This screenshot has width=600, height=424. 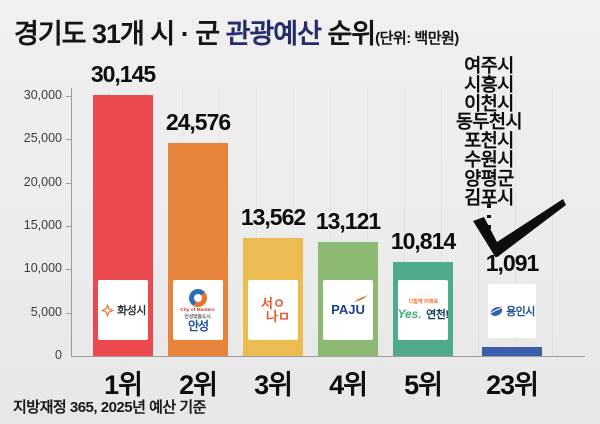 I want to click on y-tick-label: 10,000, so click(x=42, y=268).